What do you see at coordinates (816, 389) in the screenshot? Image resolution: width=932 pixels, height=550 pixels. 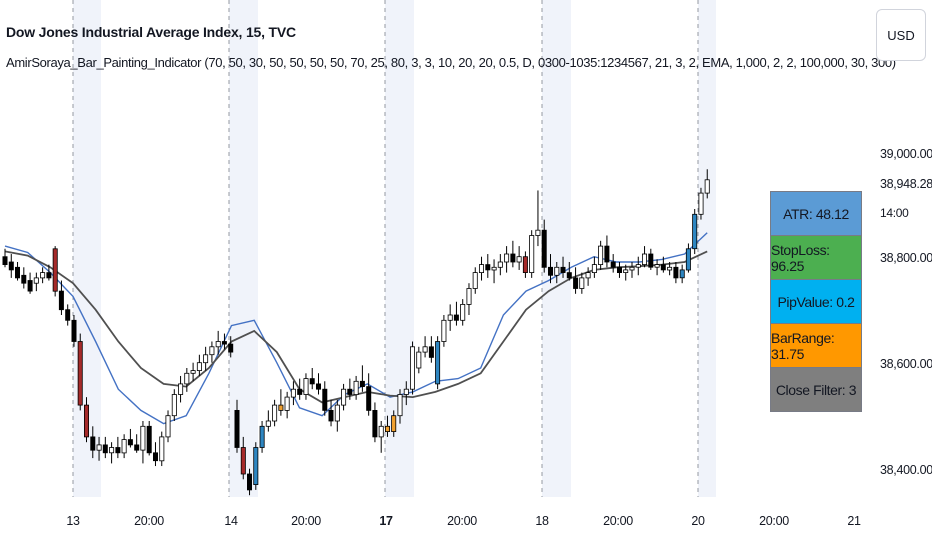 I see `close-filter-cell: Close Filter: 3` at bounding box center [816, 389].